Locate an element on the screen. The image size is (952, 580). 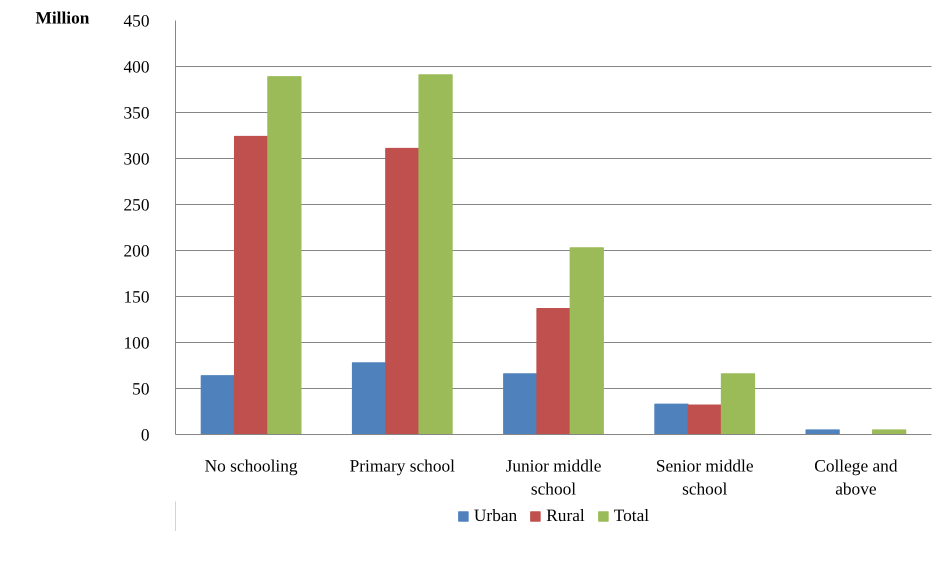
y-tick-label: 350 is located at coordinates (137, 113).